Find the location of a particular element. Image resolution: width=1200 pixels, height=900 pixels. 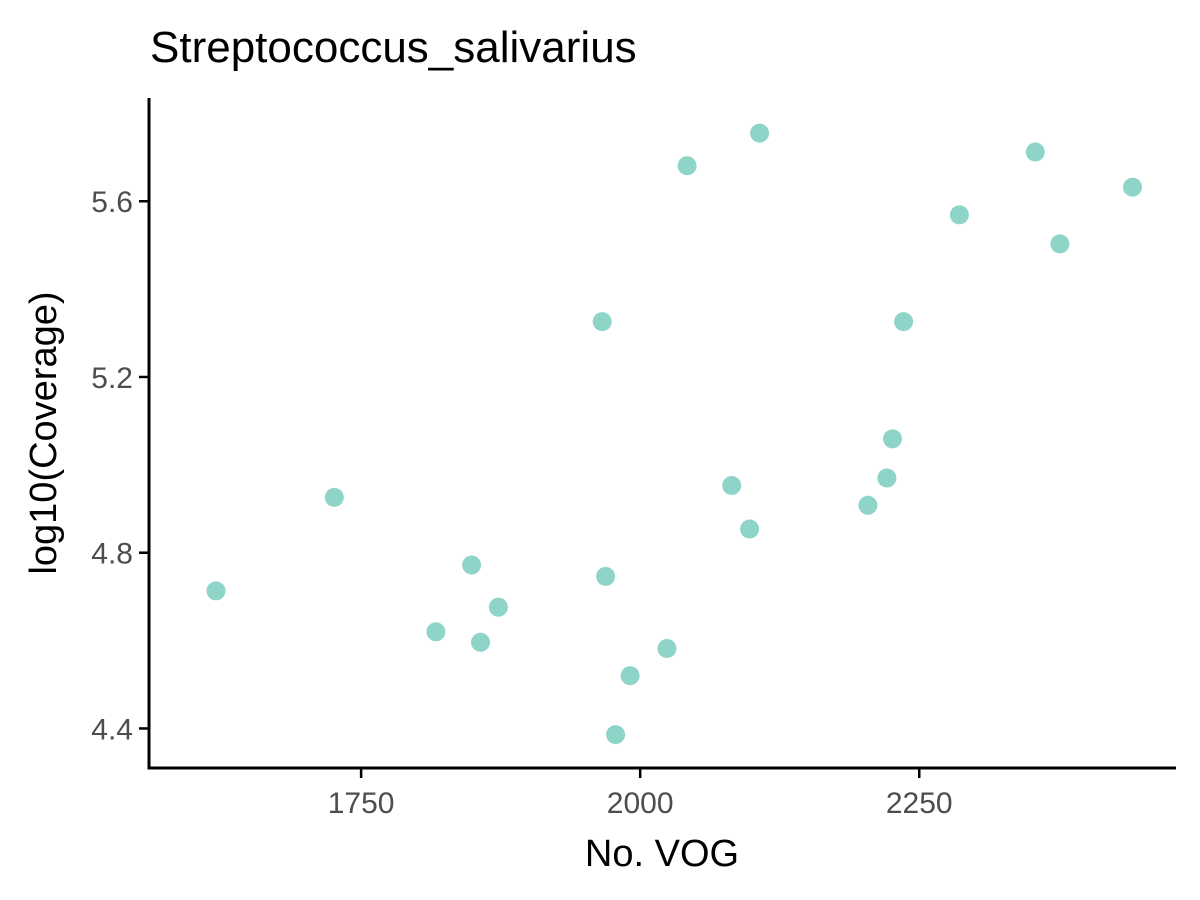

x-tick-label: 2000 is located at coordinates (640, 803).